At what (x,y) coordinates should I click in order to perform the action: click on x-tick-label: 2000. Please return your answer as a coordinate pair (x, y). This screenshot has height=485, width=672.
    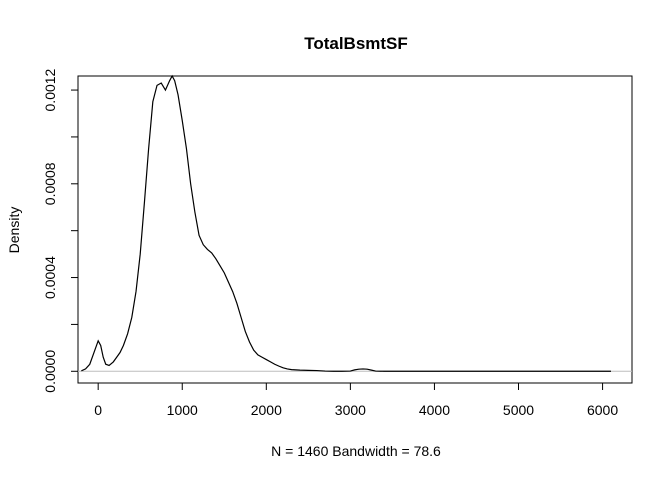
    Looking at the image, I should click on (266, 410).